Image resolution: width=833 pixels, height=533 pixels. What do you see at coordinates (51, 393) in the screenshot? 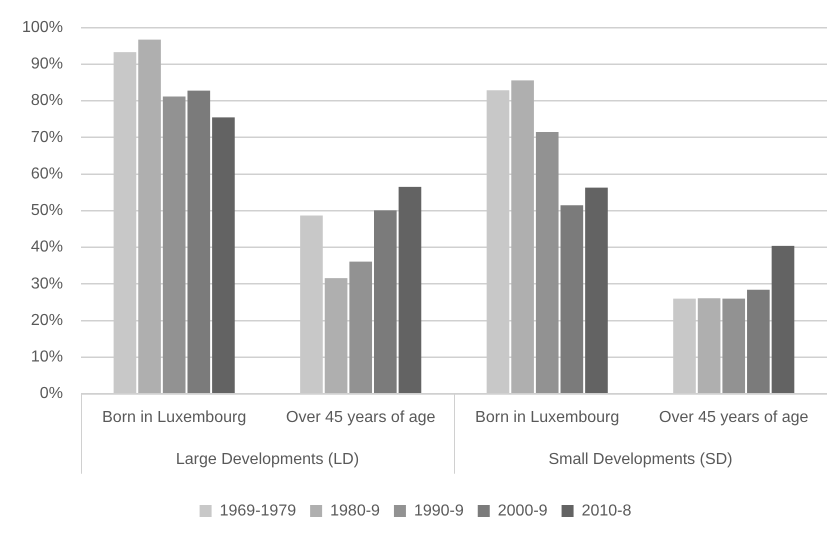
I see `y-tick-label: 0%` at bounding box center [51, 393].